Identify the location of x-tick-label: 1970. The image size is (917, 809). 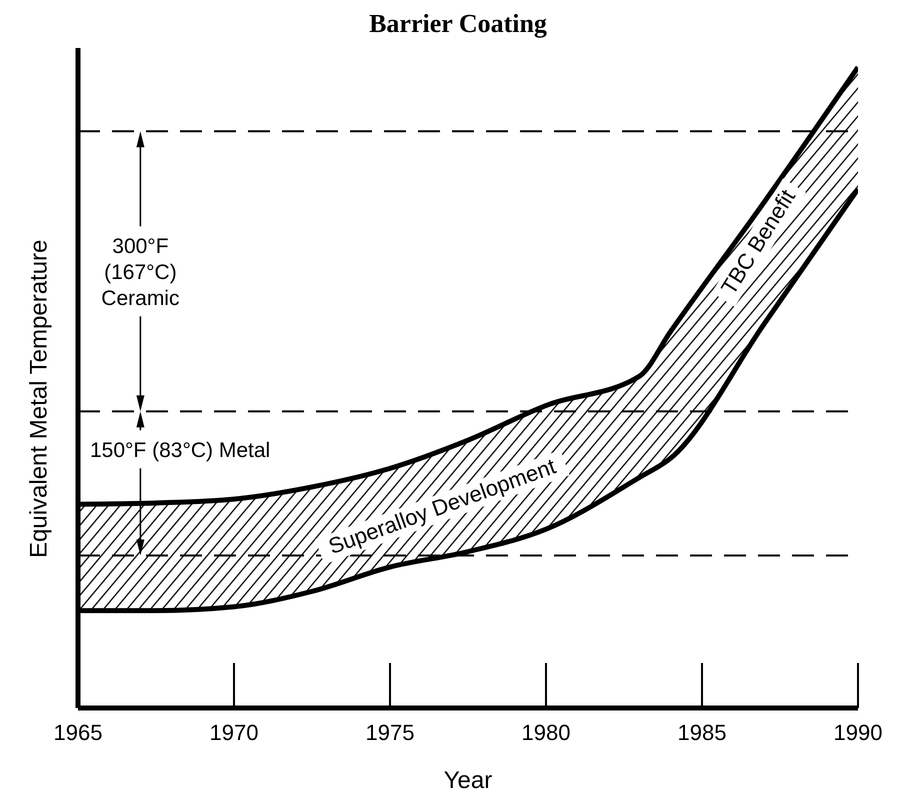
(234, 732).